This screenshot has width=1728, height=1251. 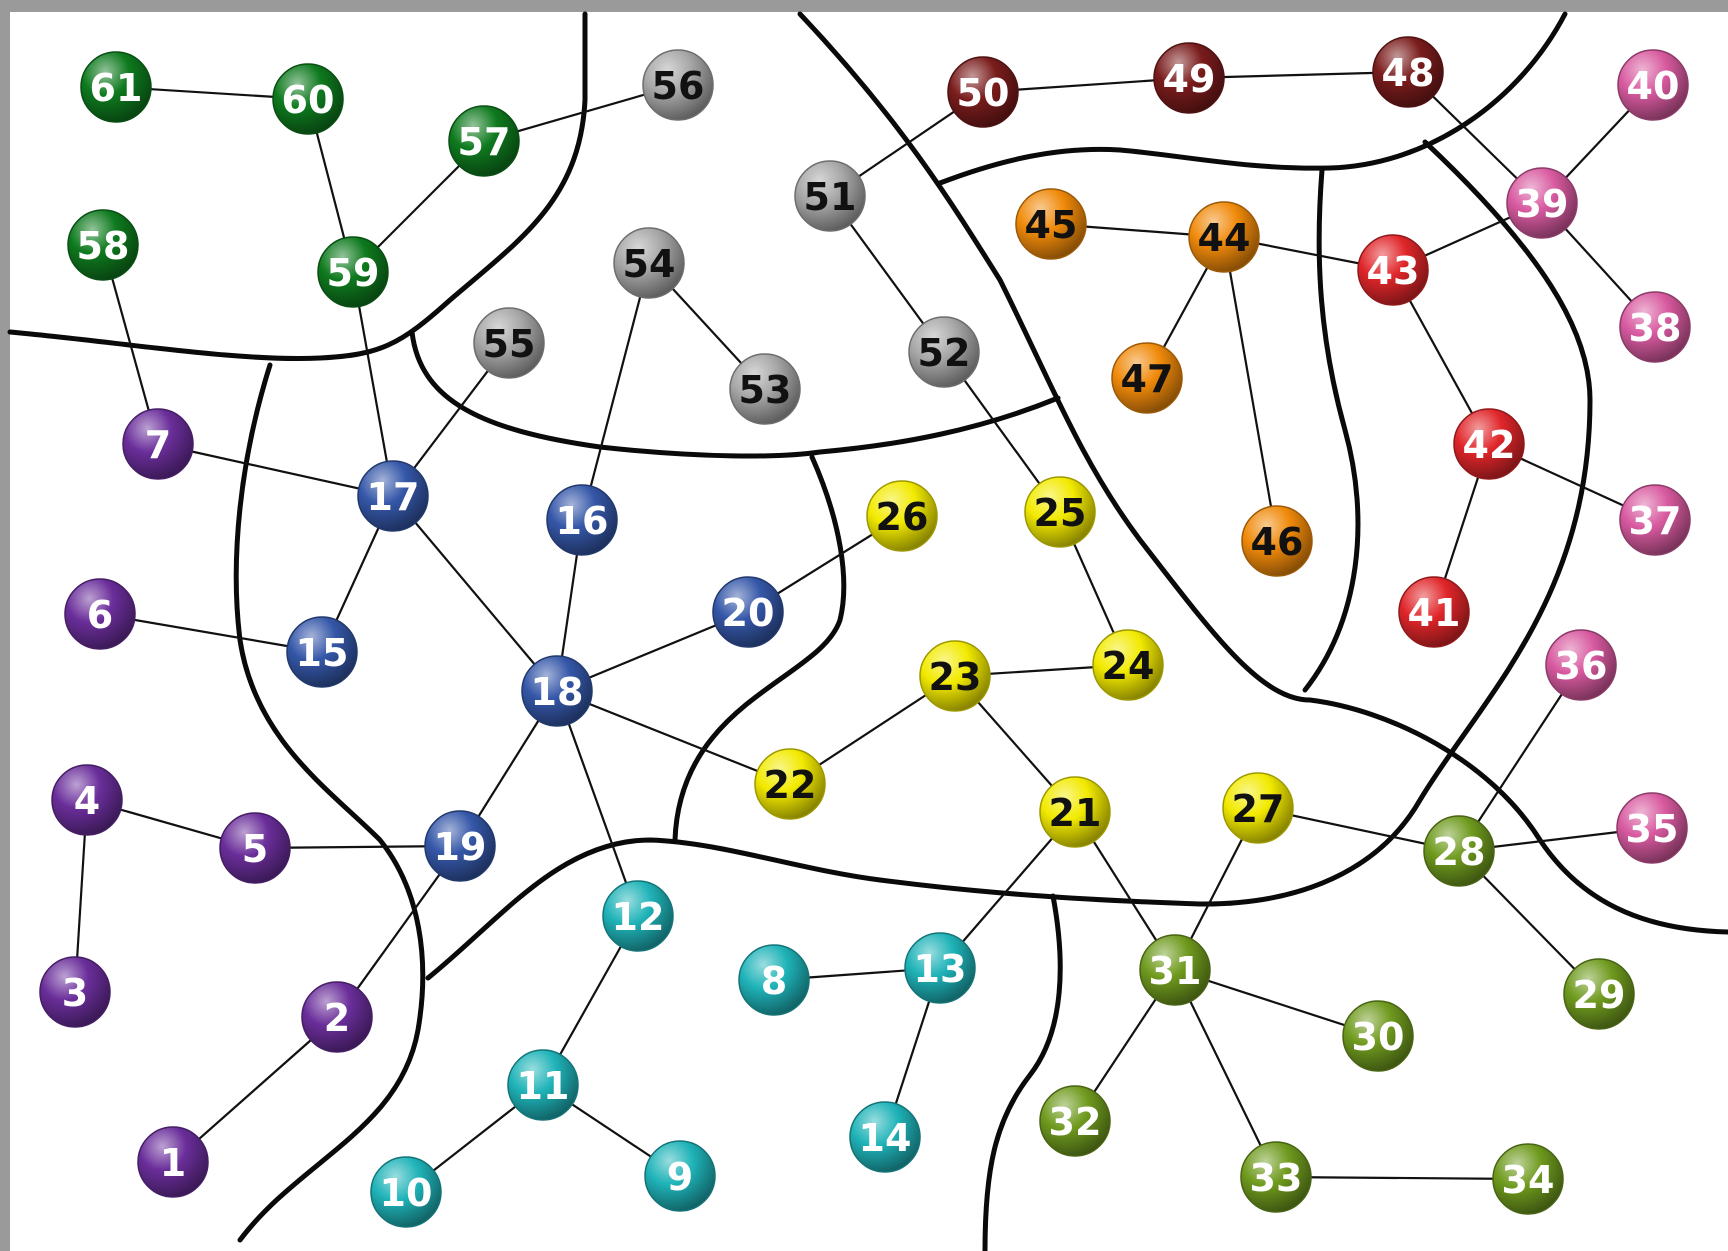 I want to click on node-23: 23, so click(x=955, y=676).